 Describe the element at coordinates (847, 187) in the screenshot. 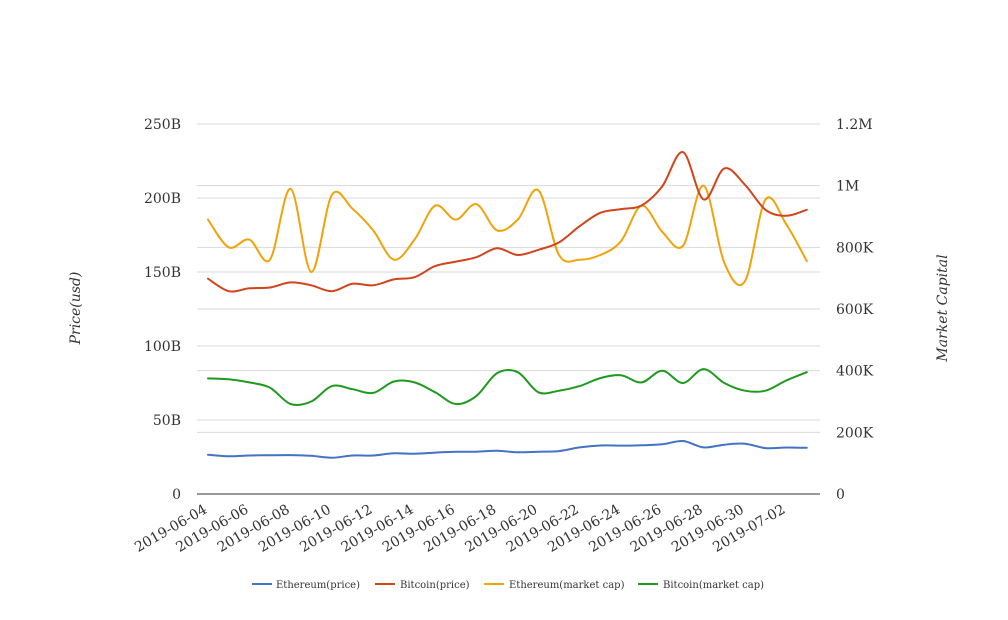

I see `right-tick-label: 1M` at that location.